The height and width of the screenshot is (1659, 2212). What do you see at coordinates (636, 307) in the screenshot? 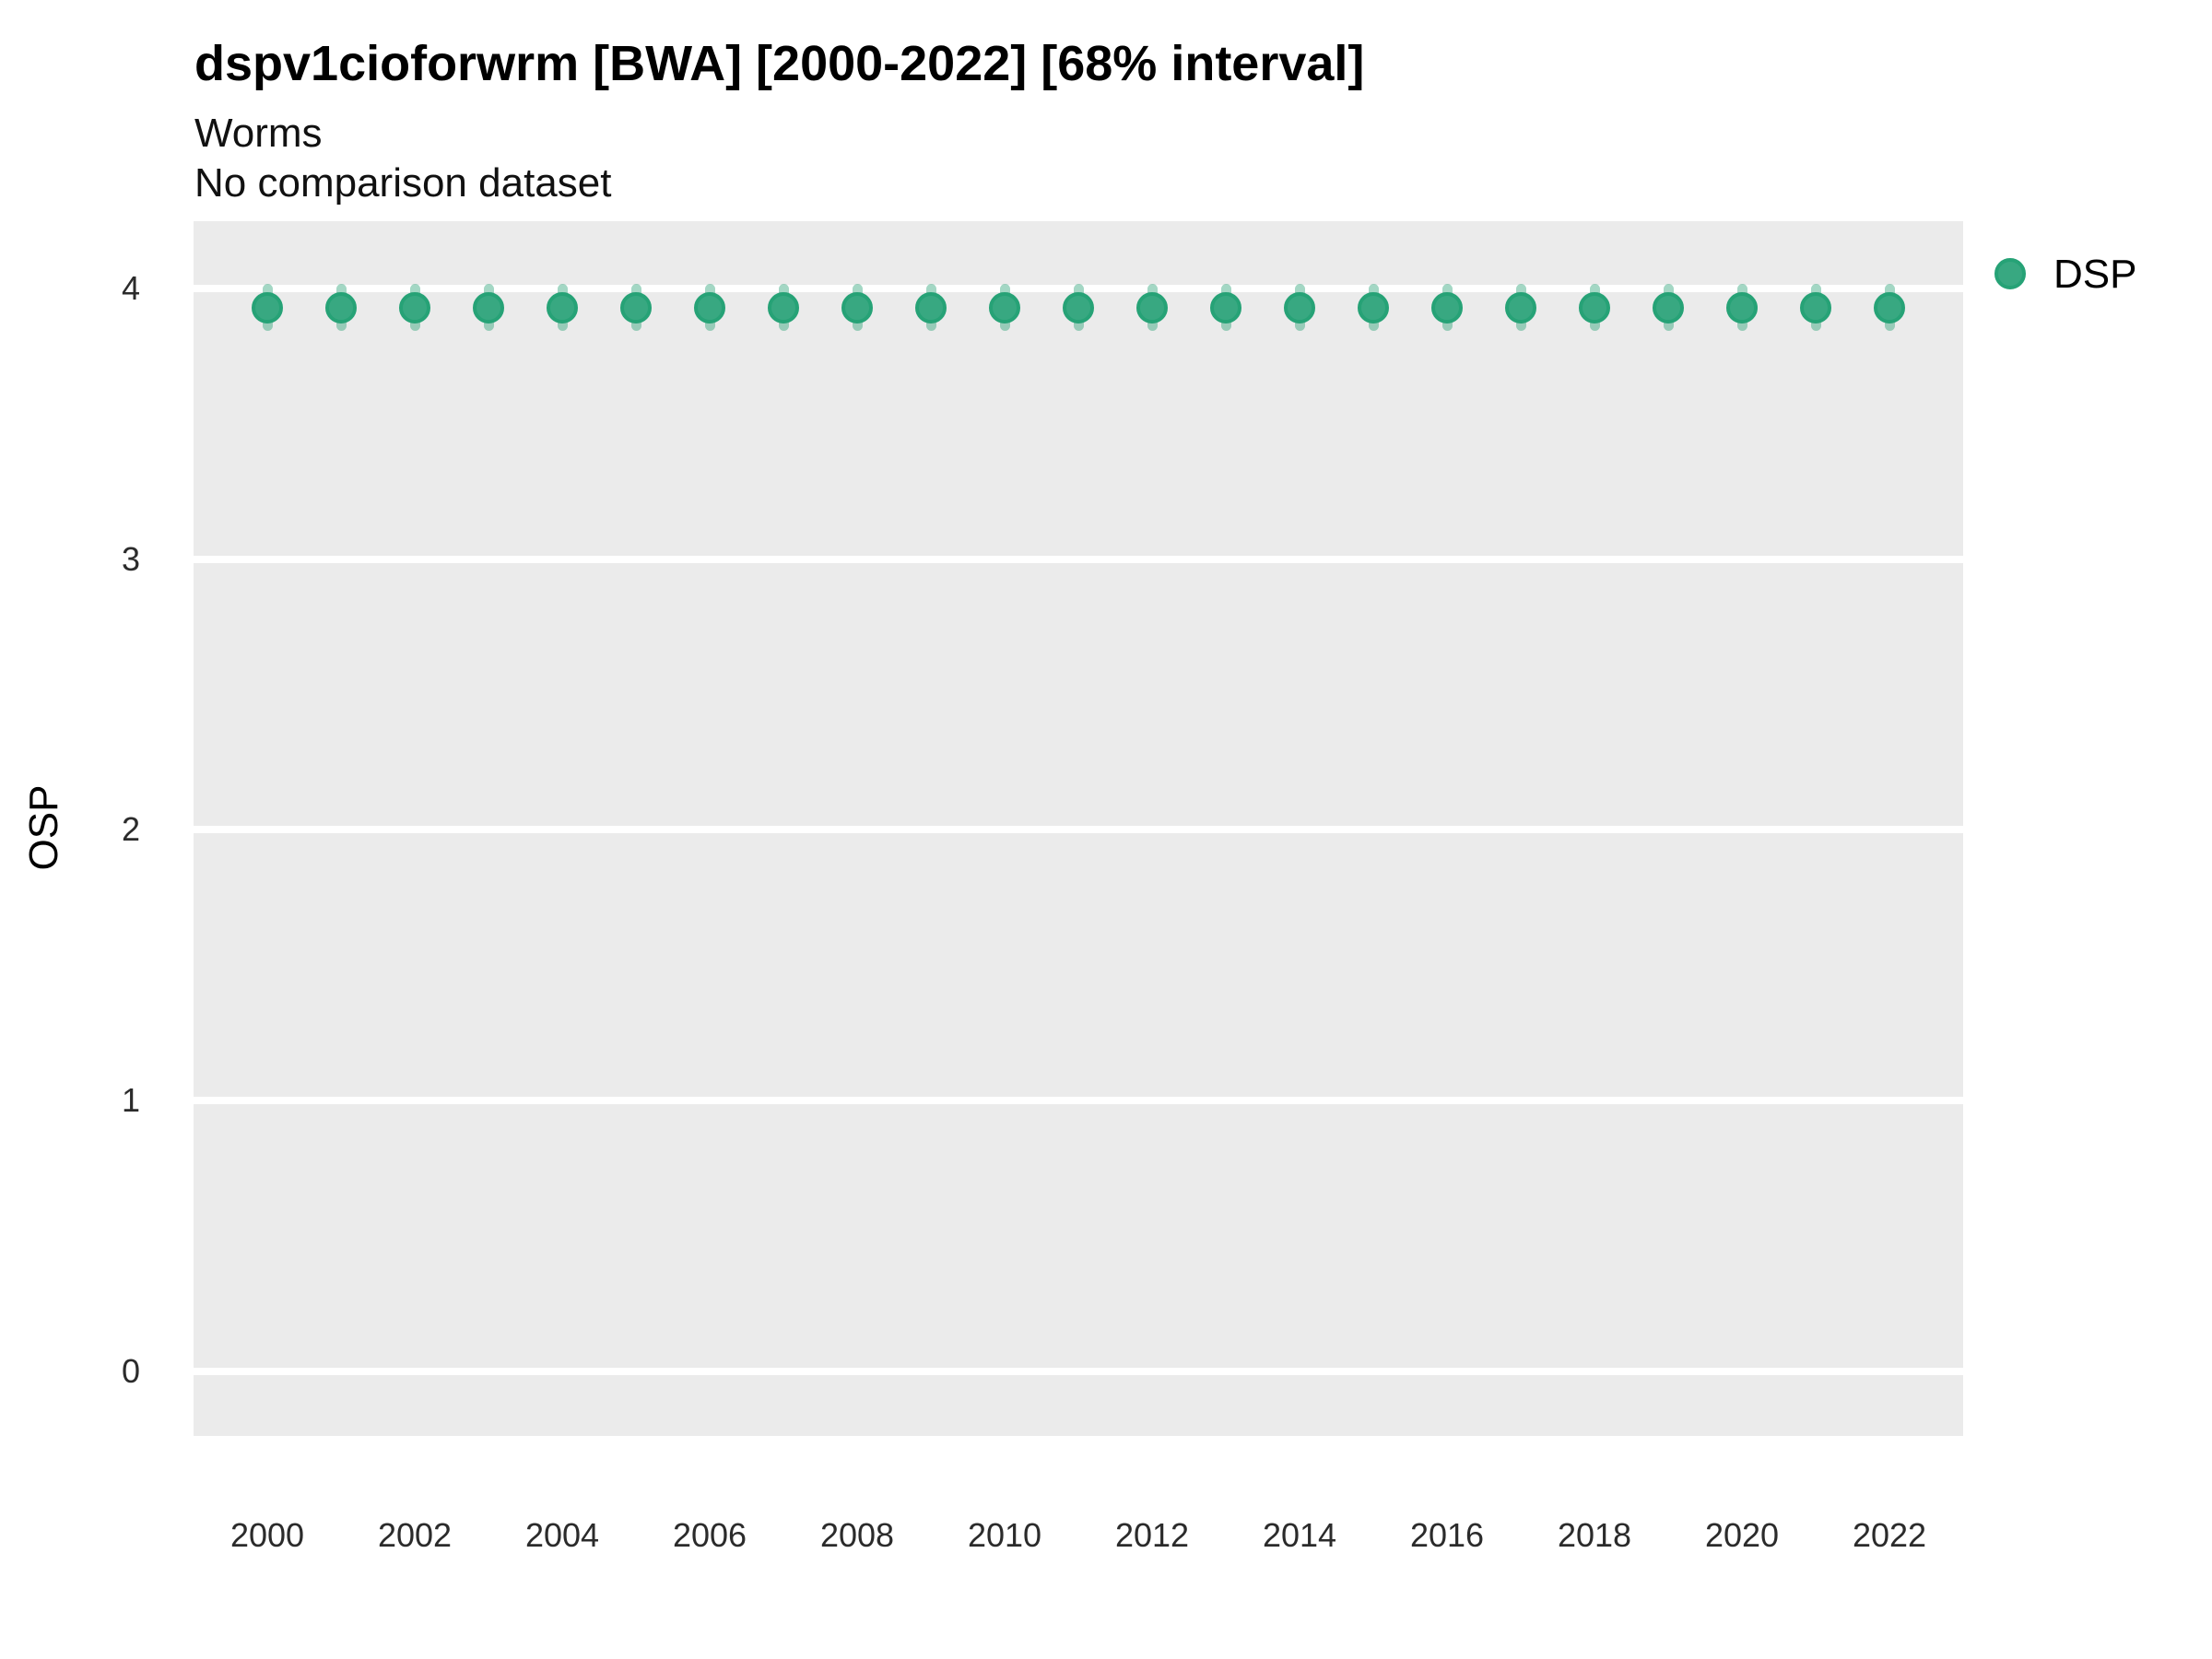
I see `data-point-2005` at bounding box center [636, 307].